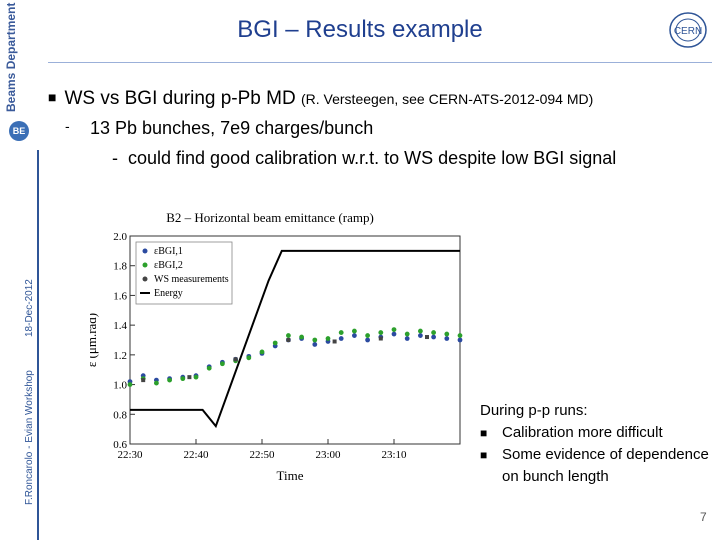 The height and width of the screenshot is (540, 720). Describe the element at coordinates (94, 340) in the screenshot. I see `chart-ylabel: ε (μm.rad)` at that location.